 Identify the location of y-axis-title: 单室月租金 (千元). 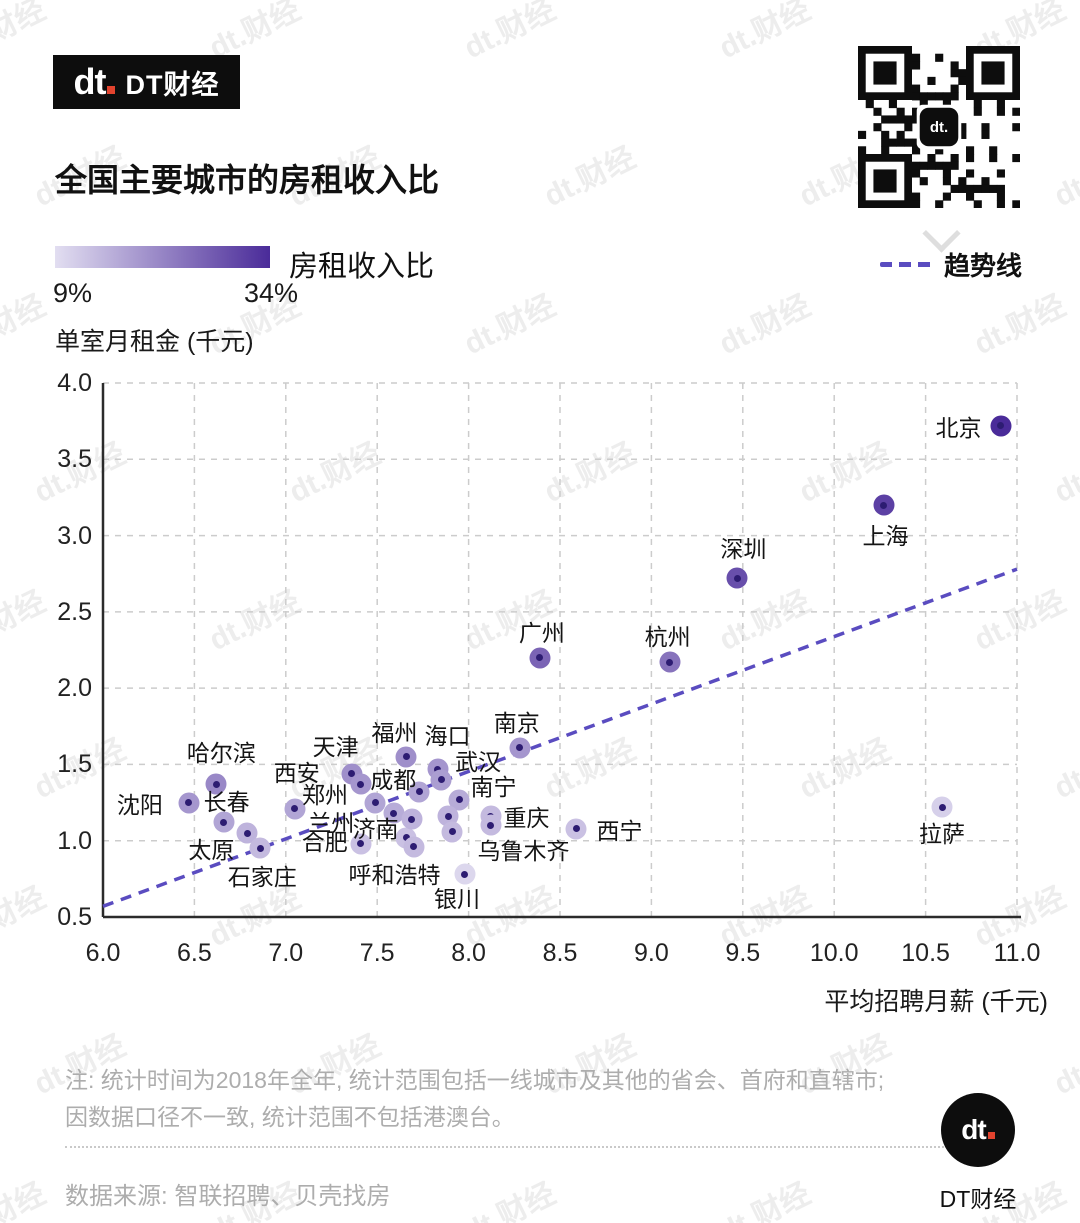
(154, 342).